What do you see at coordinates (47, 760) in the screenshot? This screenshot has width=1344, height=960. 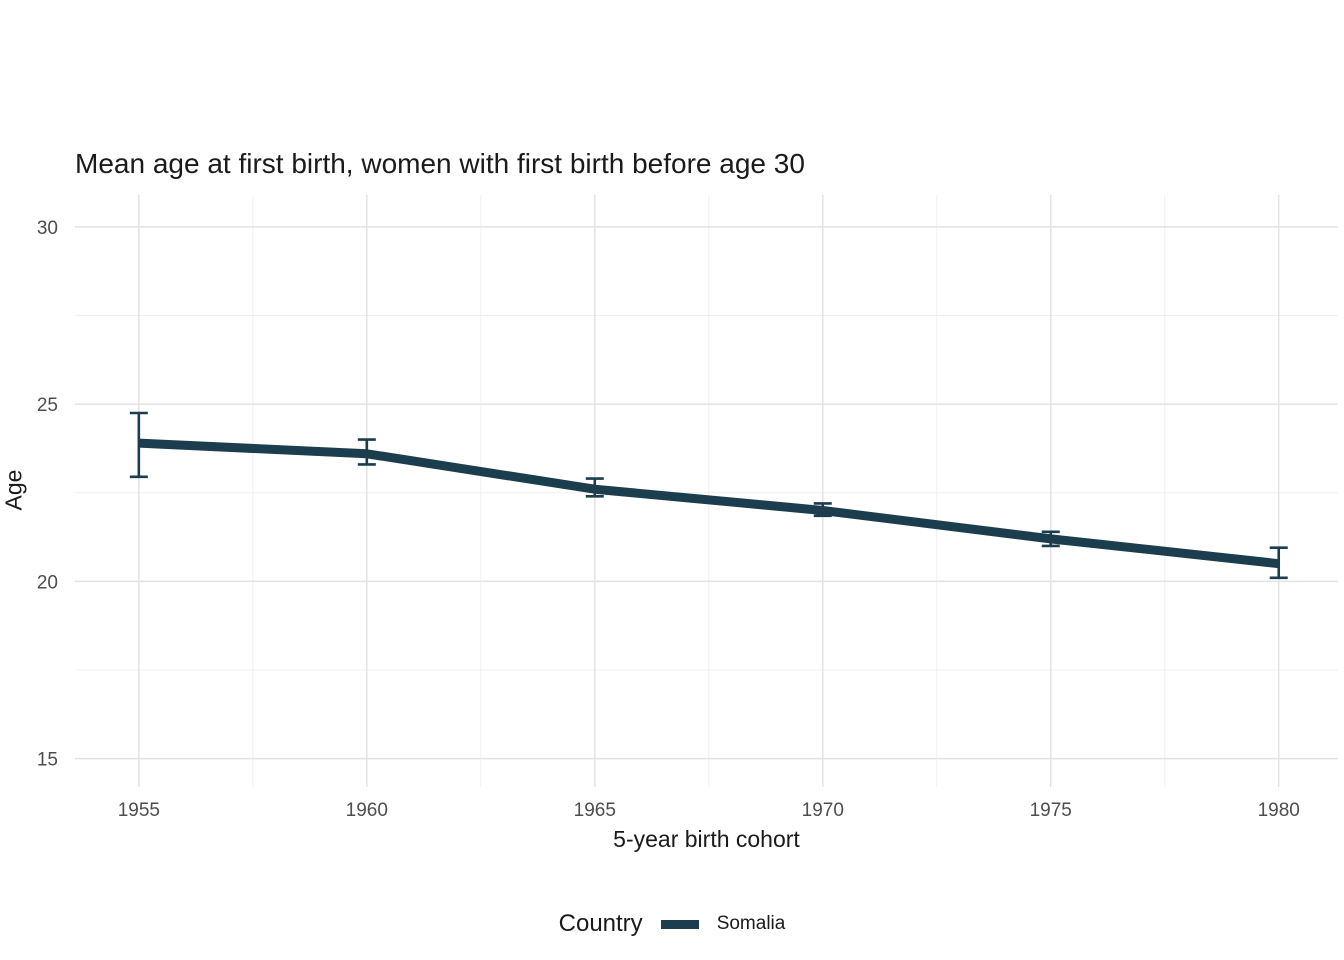 I see `y-tick-label: 15` at bounding box center [47, 760].